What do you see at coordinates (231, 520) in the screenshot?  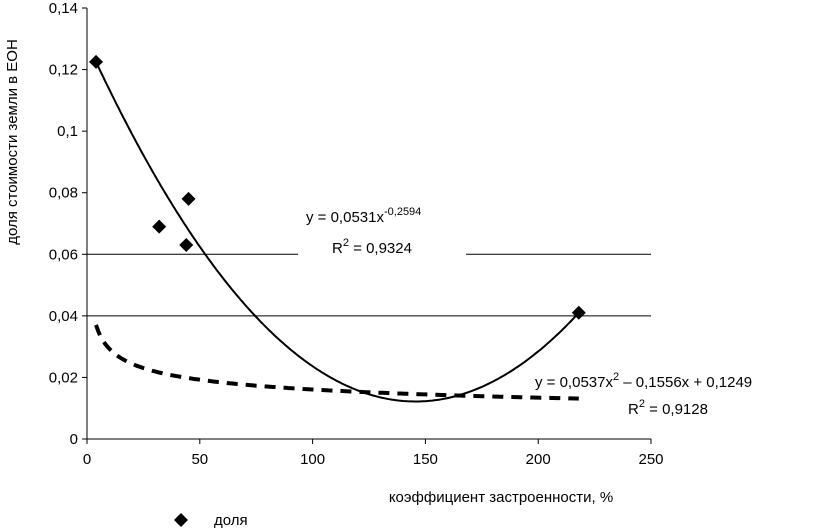 I see `legend-label: доля` at bounding box center [231, 520].